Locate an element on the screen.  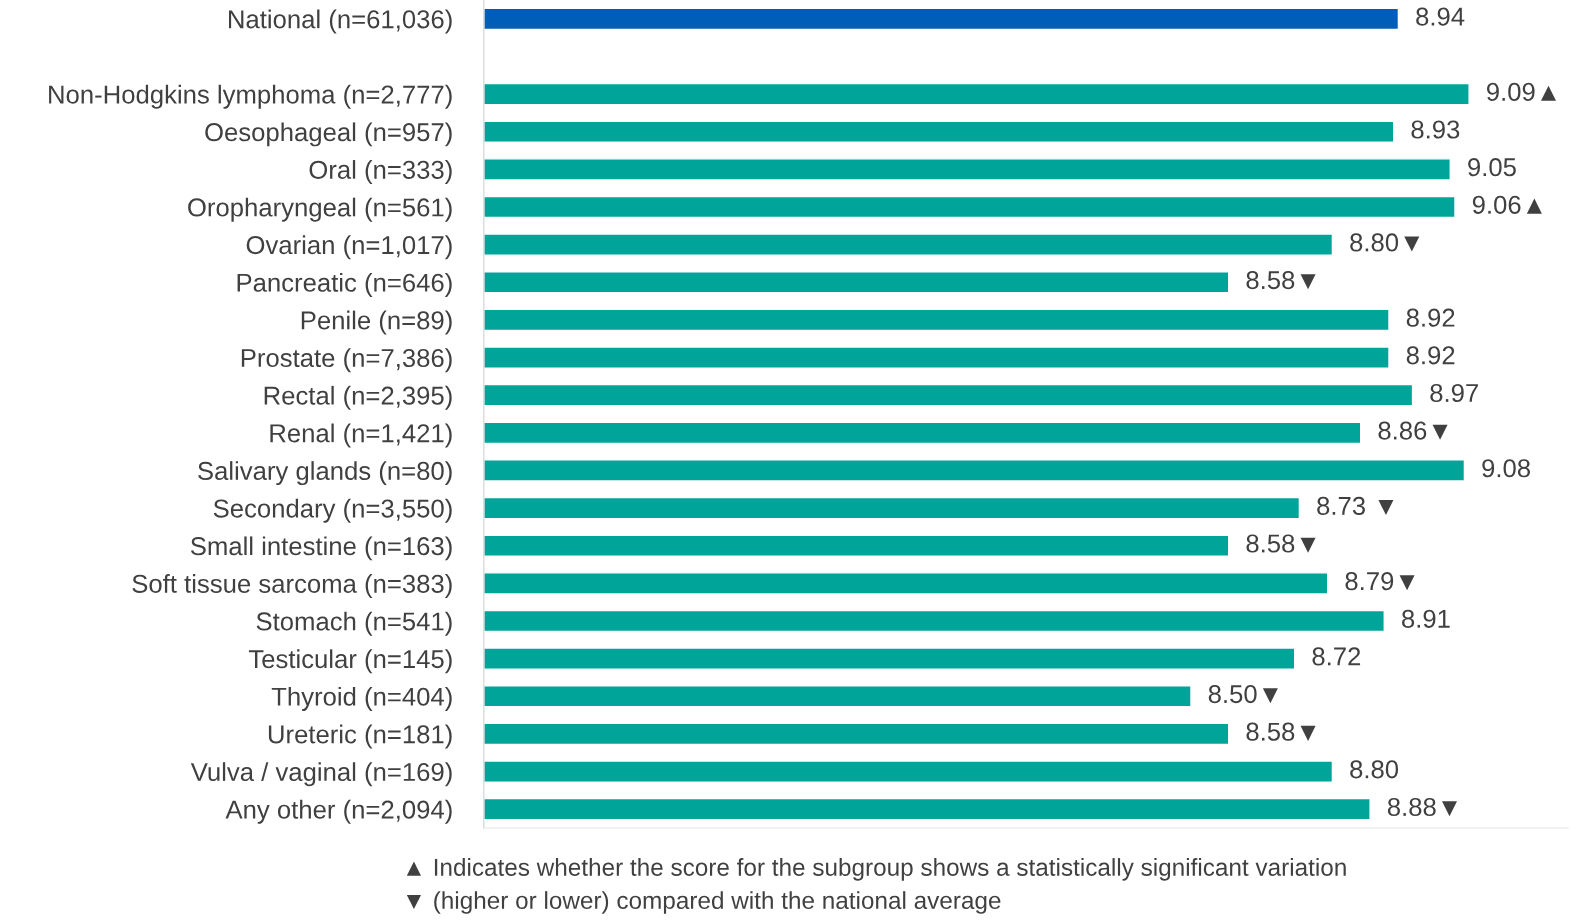
y-tick-label: Rectal (n=2,395) is located at coordinates (358, 397).